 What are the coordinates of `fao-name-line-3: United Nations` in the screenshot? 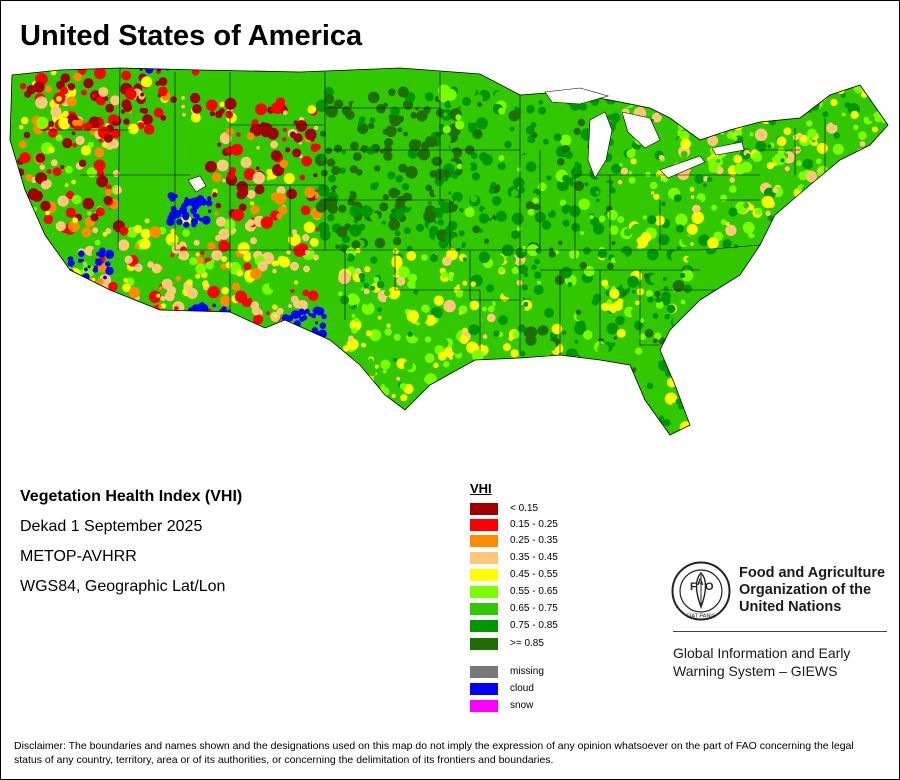 It's located at (790, 607).